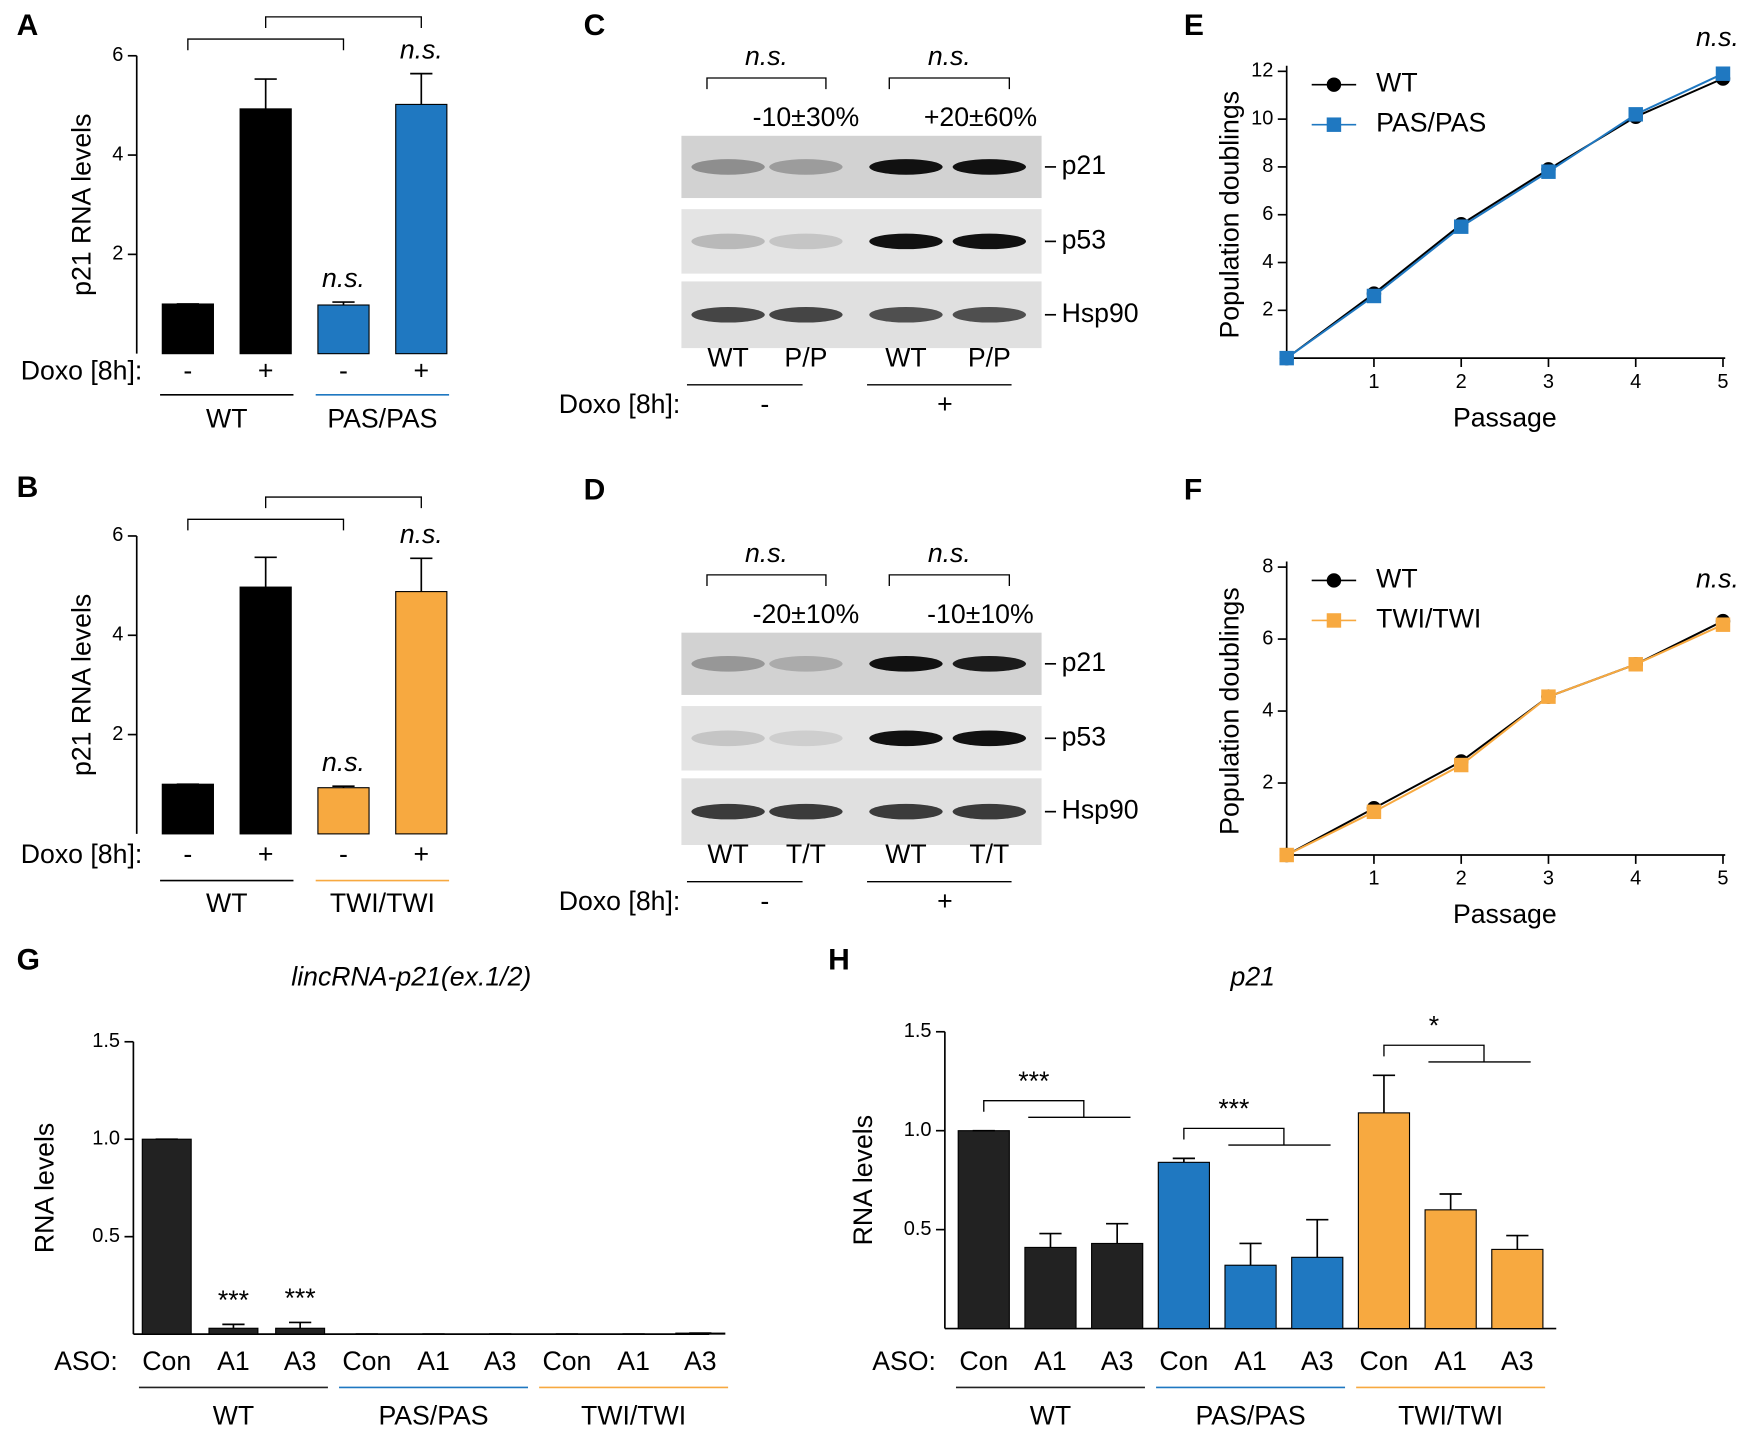  I want to click on y-axis-label: RNA levels, so click(45, 1188).